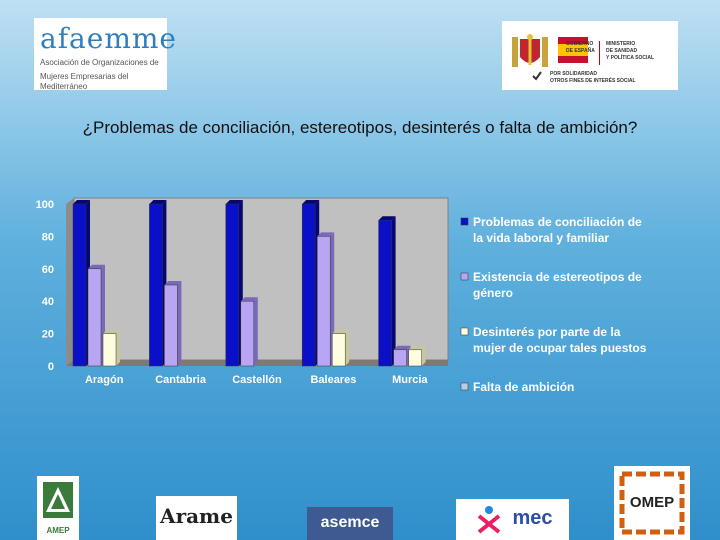 Image resolution: width=720 pixels, height=540 pixels. I want to click on omep-label: OMEP, so click(652, 502).